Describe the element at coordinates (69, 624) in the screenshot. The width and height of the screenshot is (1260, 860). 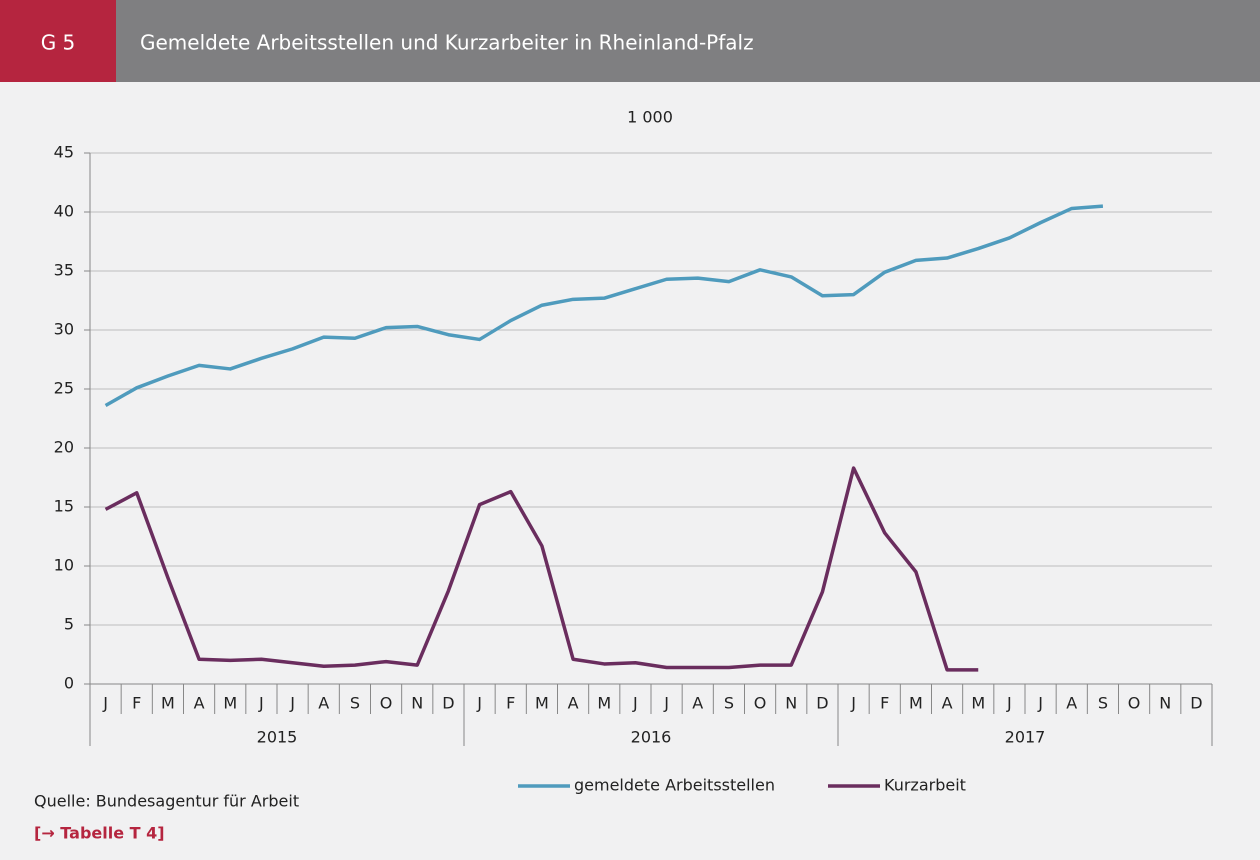
I see `y-tick-label: 5` at that location.